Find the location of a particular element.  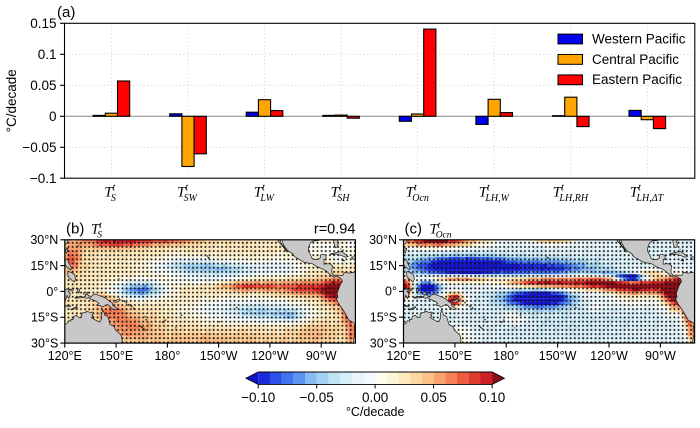

svg-text: −0.1 is located at coordinates (43, 178).